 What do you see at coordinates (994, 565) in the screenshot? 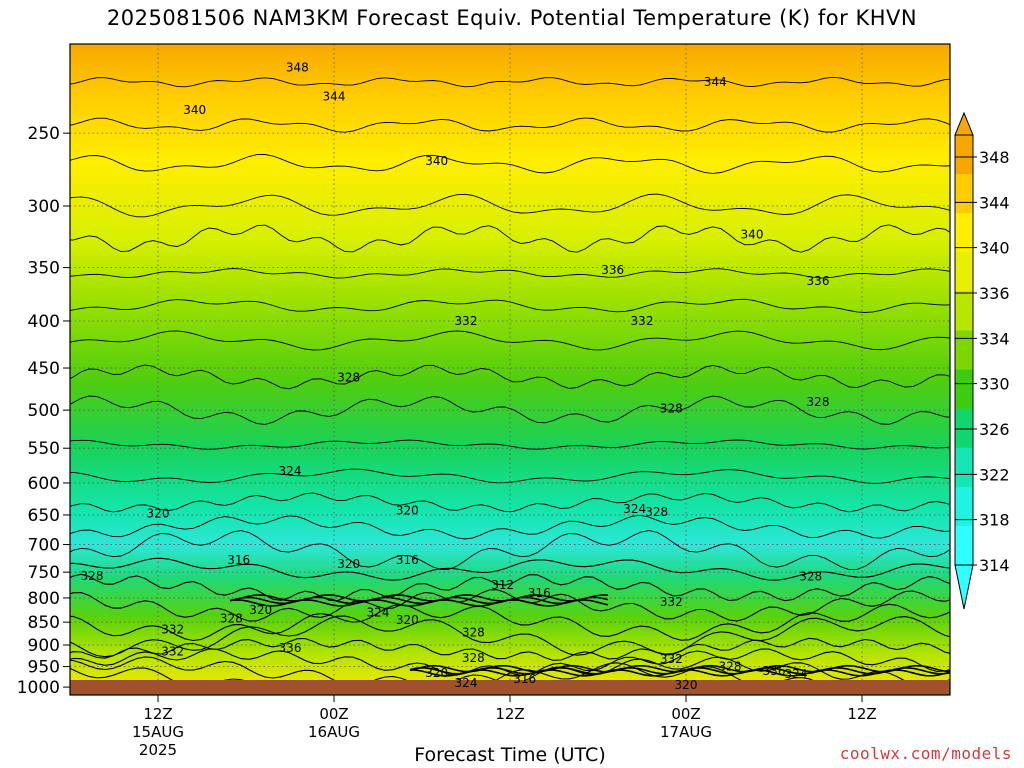
I see `colorbar-label: 314` at bounding box center [994, 565].